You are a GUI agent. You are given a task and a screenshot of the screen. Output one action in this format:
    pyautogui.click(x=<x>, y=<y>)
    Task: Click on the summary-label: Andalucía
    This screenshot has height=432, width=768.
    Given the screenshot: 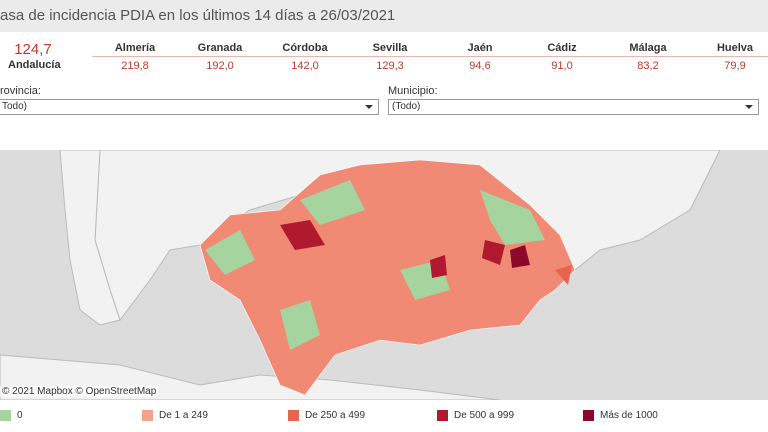 What is the action you would take?
    pyautogui.click(x=34, y=65)
    